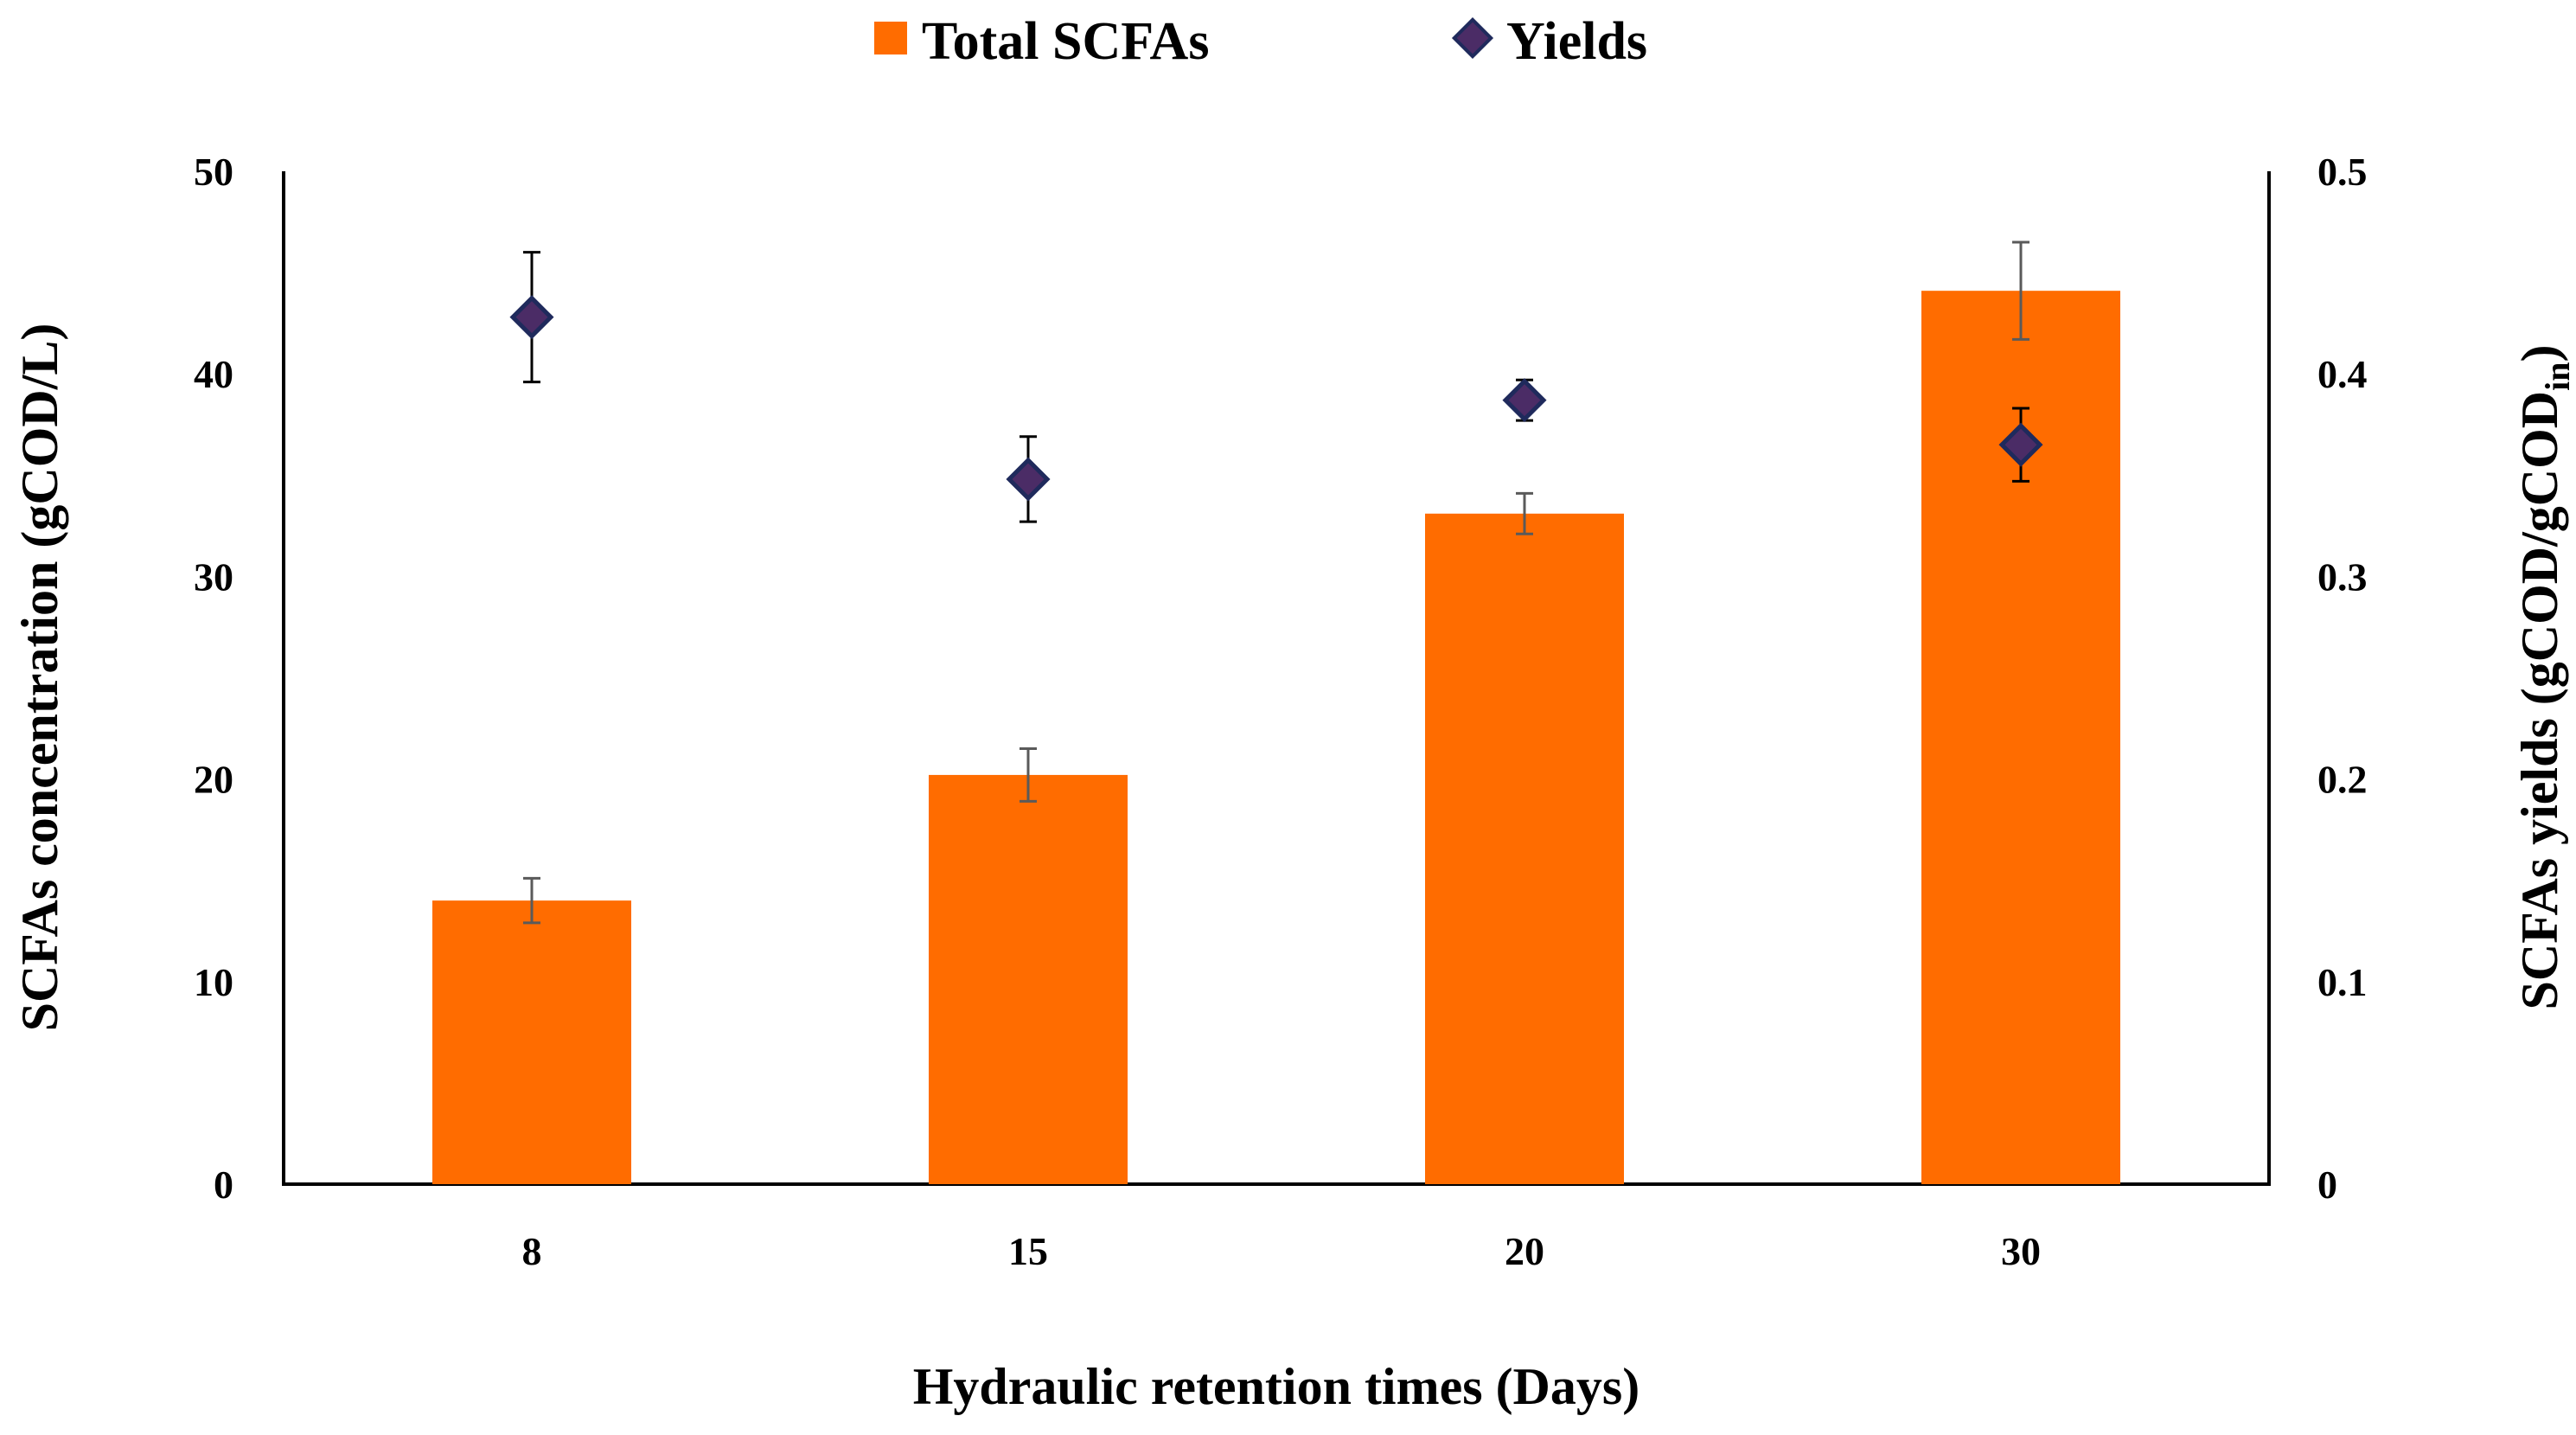 The height and width of the screenshot is (1435, 2576). What do you see at coordinates (1065, 41) in the screenshot?
I see `legend-label-total-scfas: Total SCFAs` at bounding box center [1065, 41].